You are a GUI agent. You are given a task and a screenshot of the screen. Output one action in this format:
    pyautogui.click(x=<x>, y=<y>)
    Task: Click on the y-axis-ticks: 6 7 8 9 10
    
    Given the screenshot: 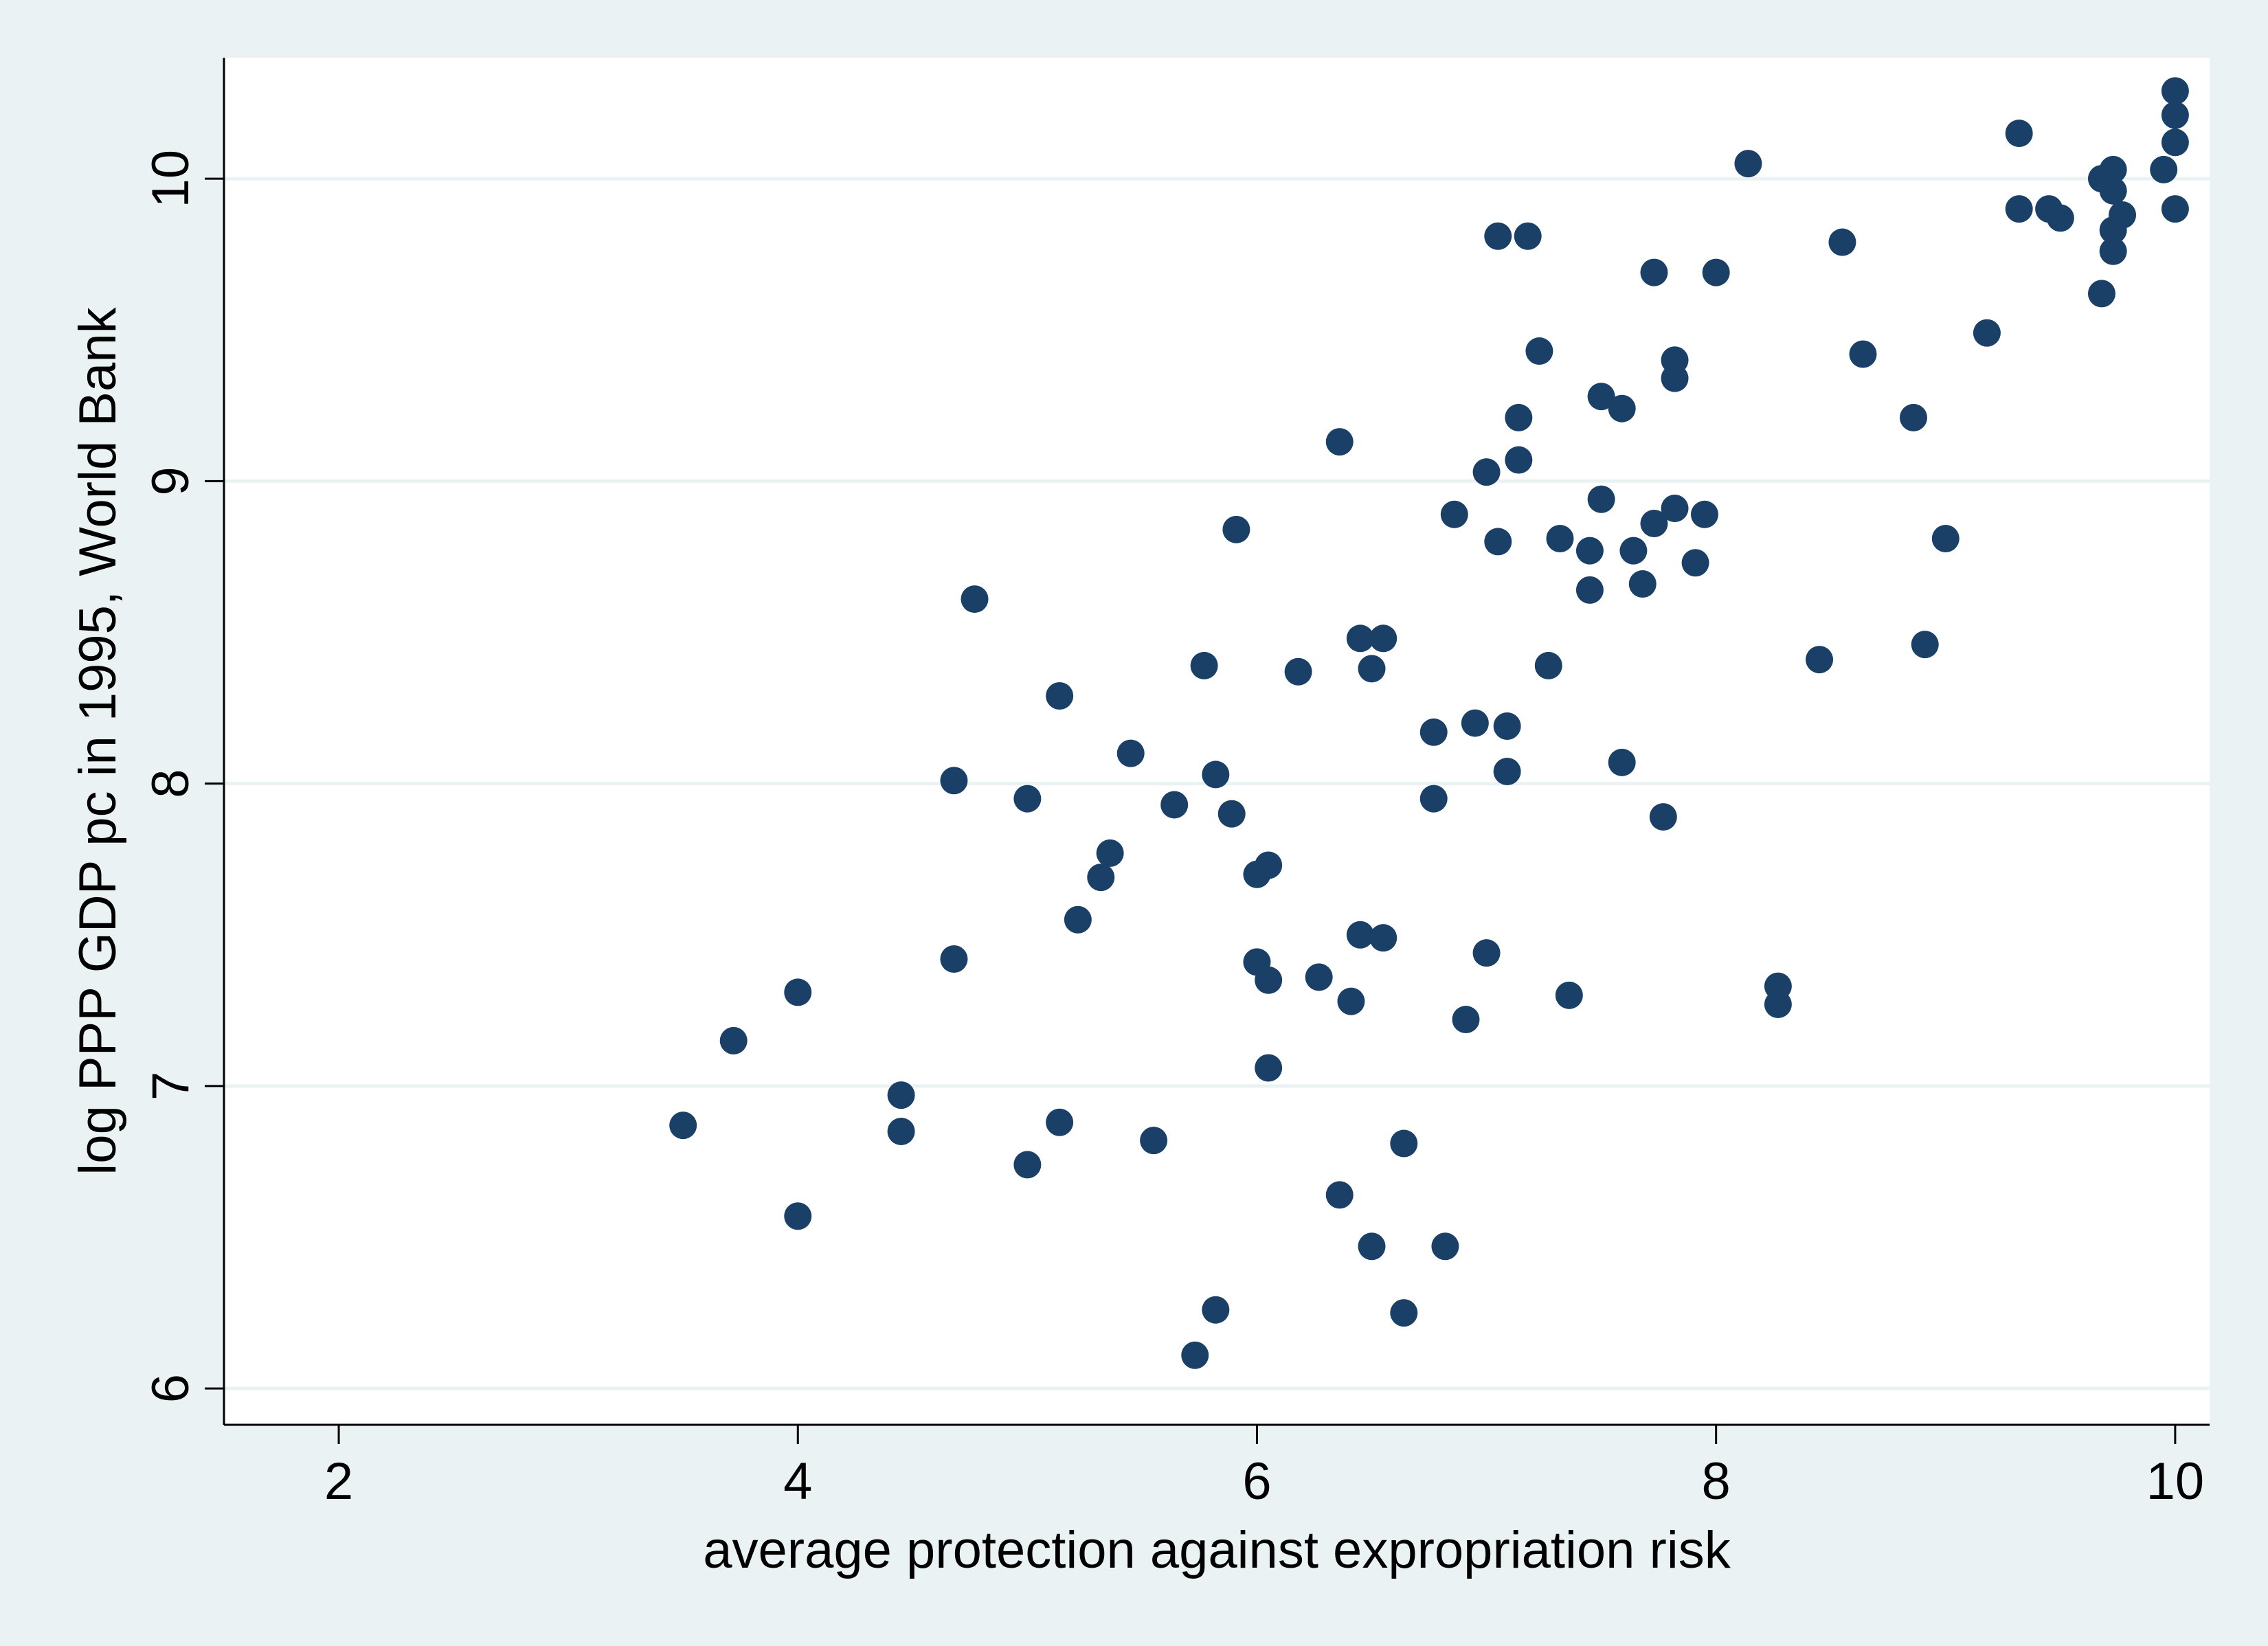 What is the action you would take?
    pyautogui.click(x=183, y=776)
    